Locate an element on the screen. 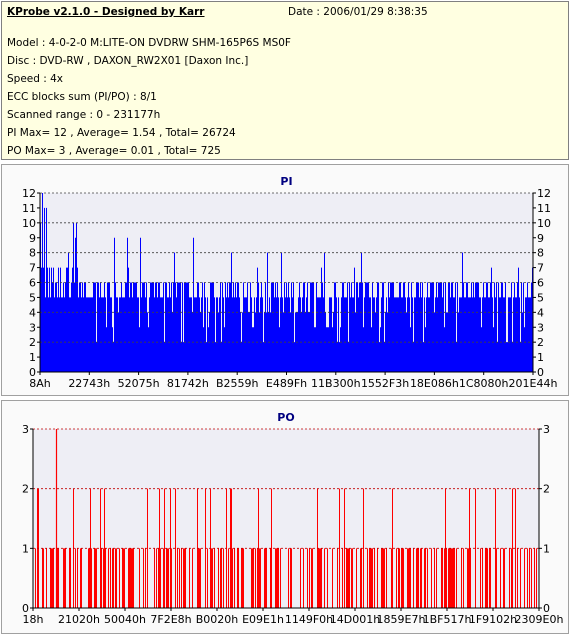 This screenshot has height=637, width=572. chart-title: PO is located at coordinates (285, 417).